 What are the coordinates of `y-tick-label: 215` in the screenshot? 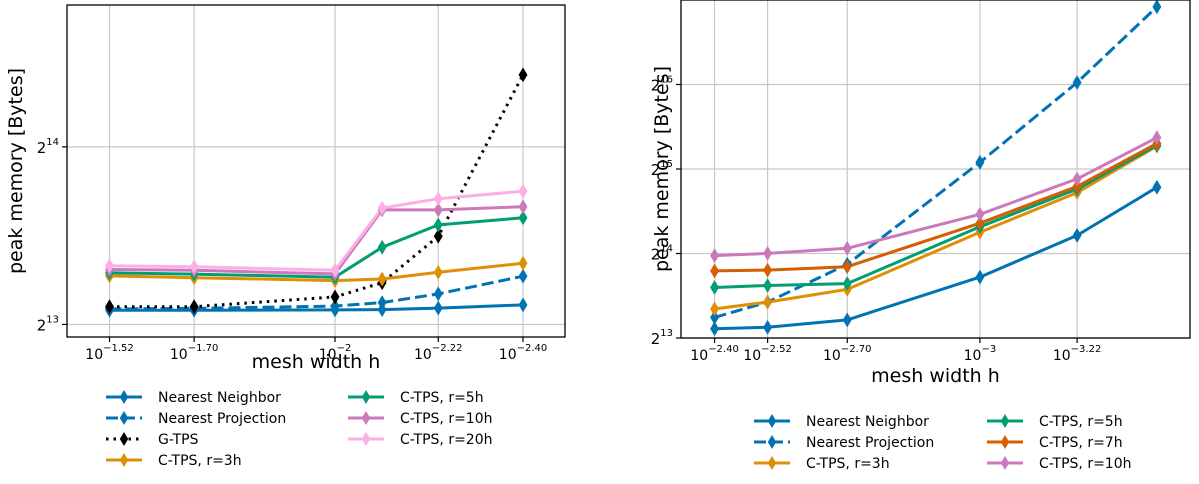 It's located at (662, 169).